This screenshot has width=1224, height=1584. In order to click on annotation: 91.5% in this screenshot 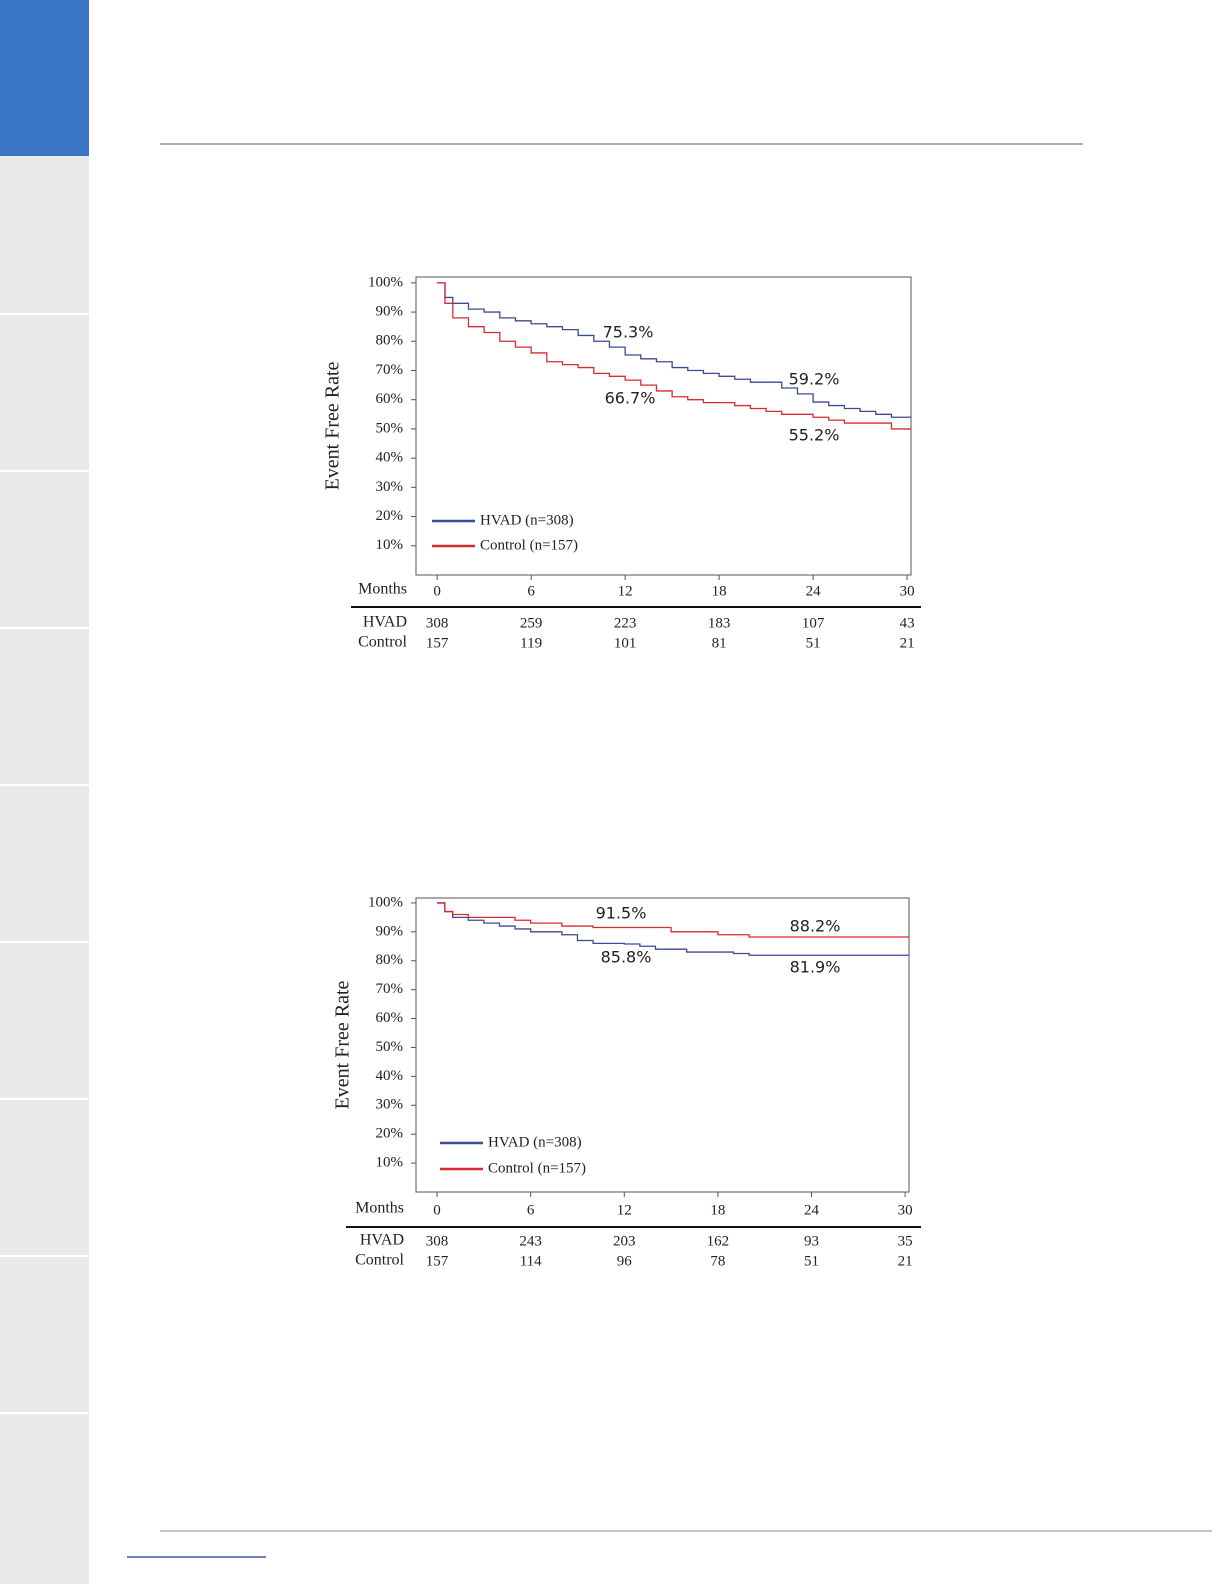, I will do `click(621, 913)`.